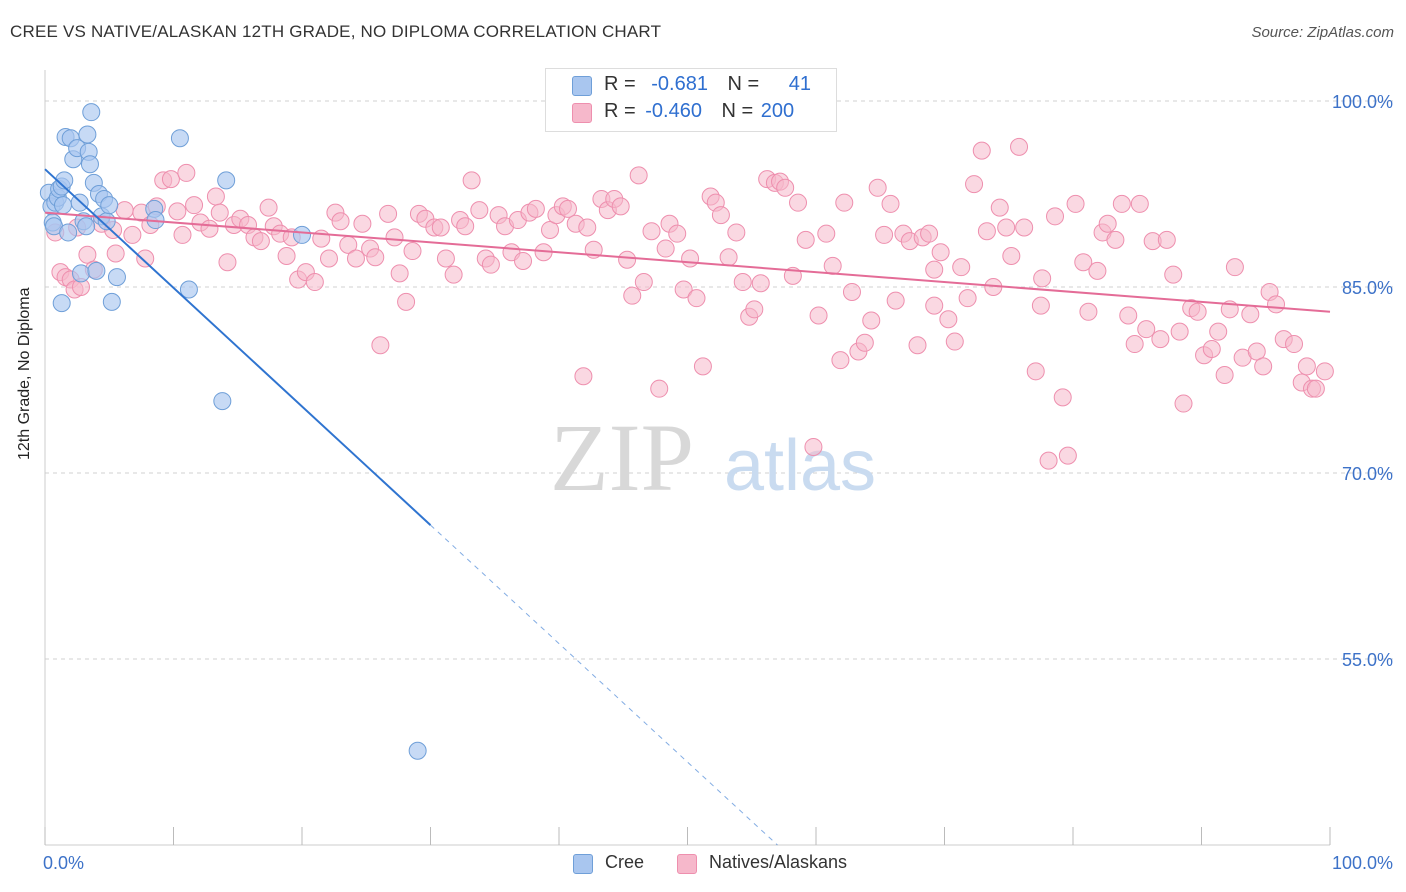 The width and height of the screenshot is (1406, 892). Describe the element at coordinates (778, 862) in the screenshot. I see `legend-label-natives: Natives/Alaskans` at that location.